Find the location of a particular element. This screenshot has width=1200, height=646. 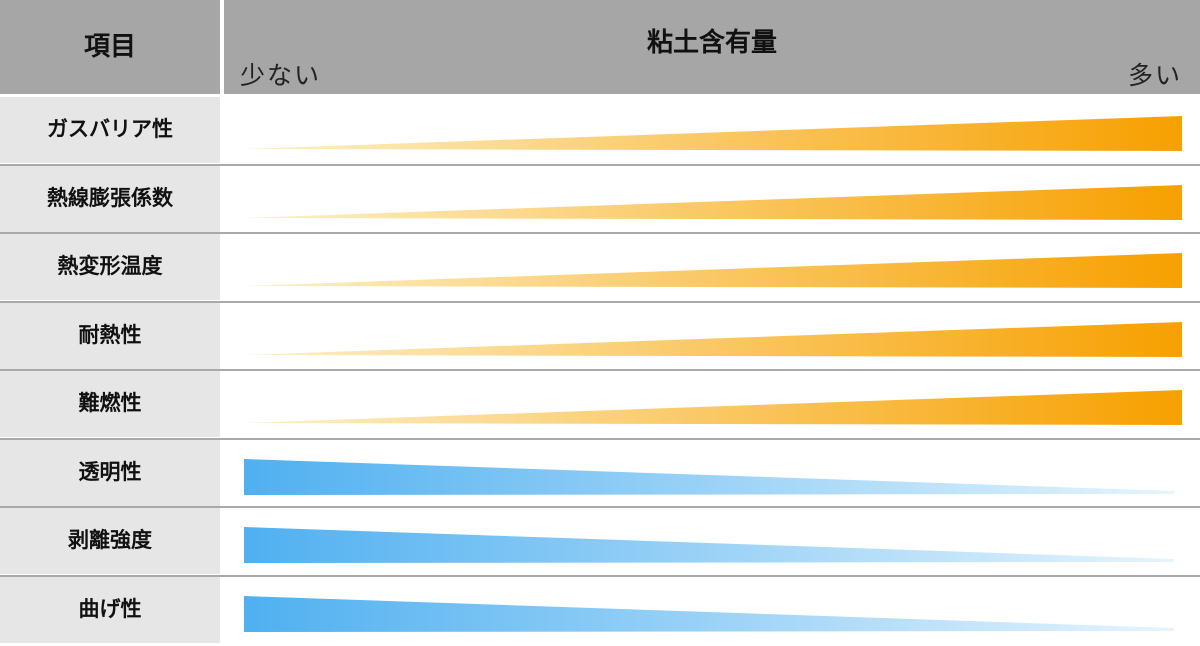

item-column-header: 項目 is located at coordinates (110, 47).